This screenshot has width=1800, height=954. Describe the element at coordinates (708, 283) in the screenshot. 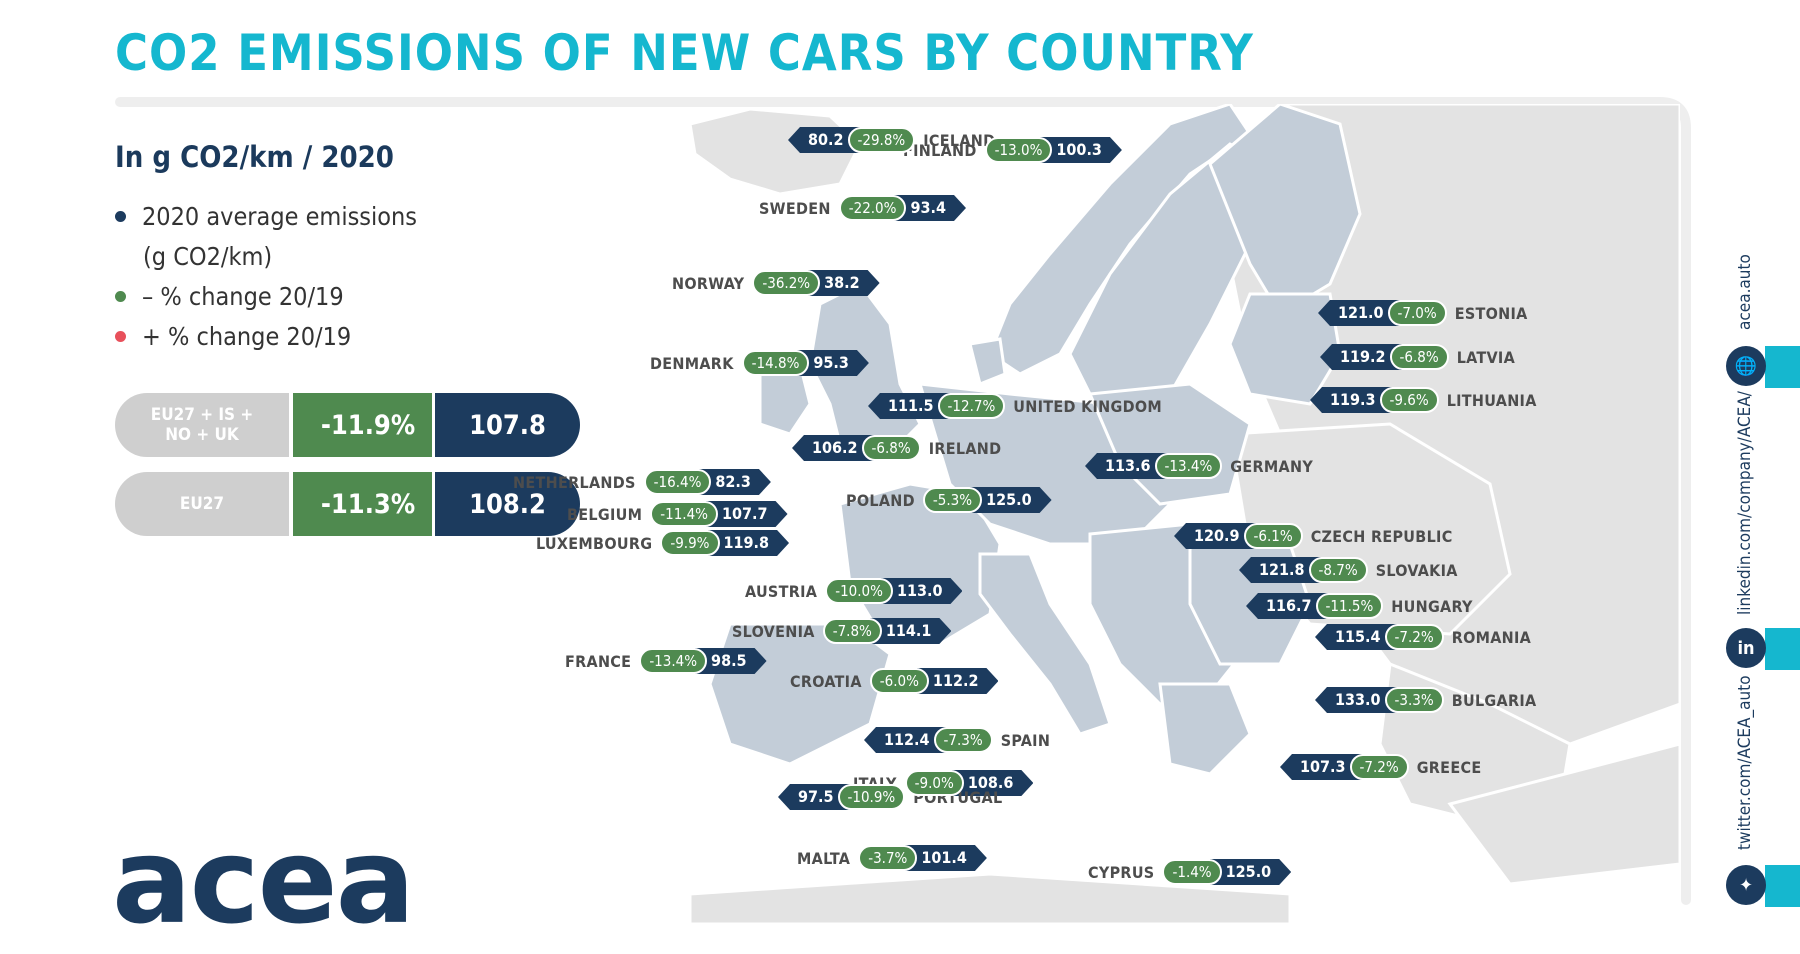

I see `country-name: NORWAY` at that location.